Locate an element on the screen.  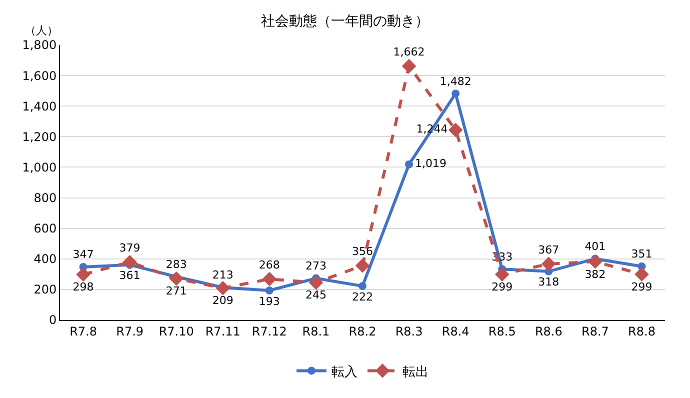
legend-label: 転入 is located at coordinates (345, 372).